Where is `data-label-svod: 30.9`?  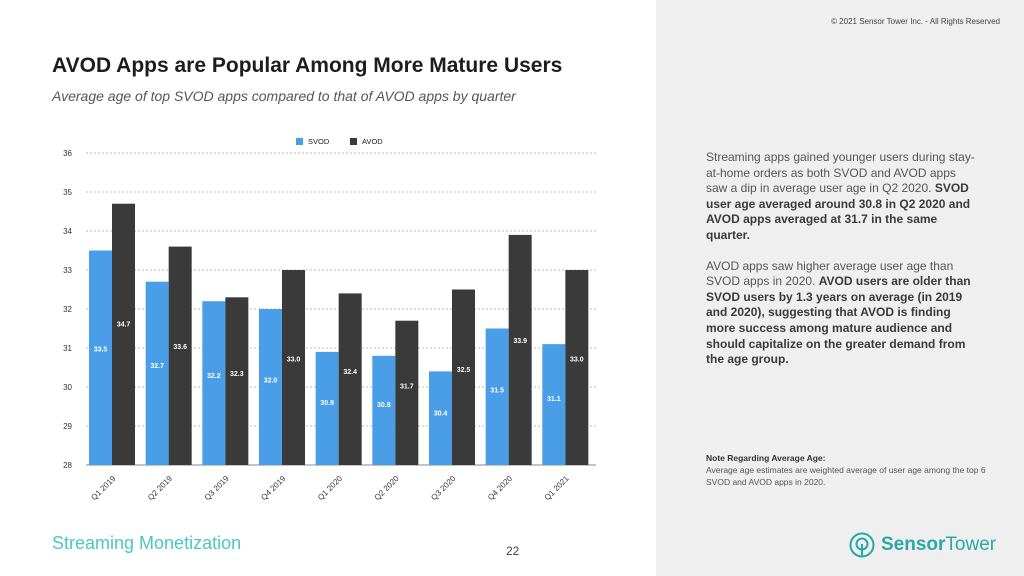 data-label-svod: 30.9 is located at coordinates (327, 403).